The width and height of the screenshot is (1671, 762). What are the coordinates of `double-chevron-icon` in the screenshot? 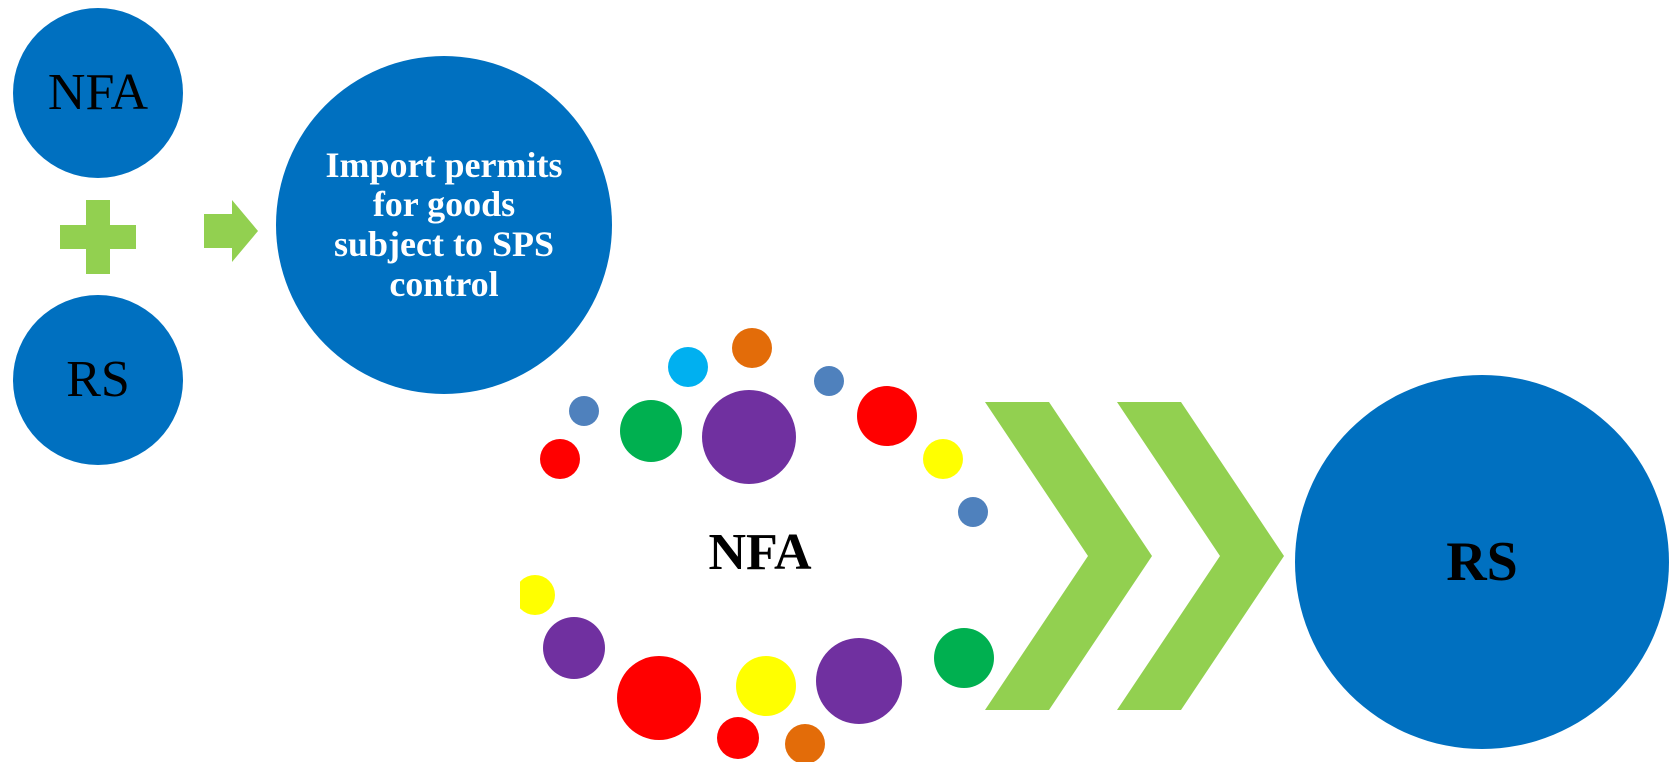 It's located at (1134, 556).